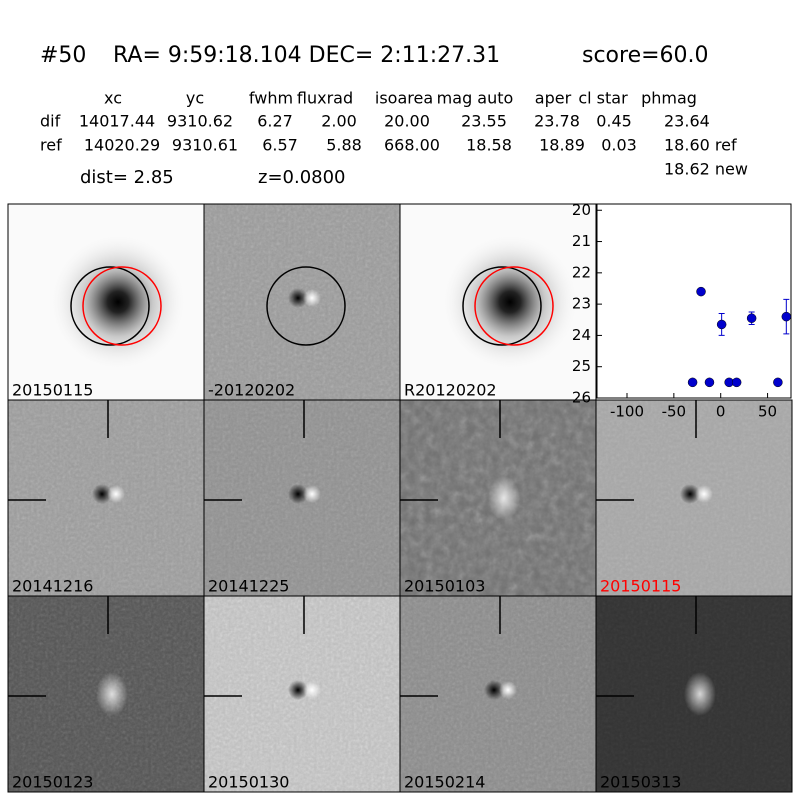 This screenshot has height=800, width=800. I want to click on column-header: mag auto, so click(475, 98).